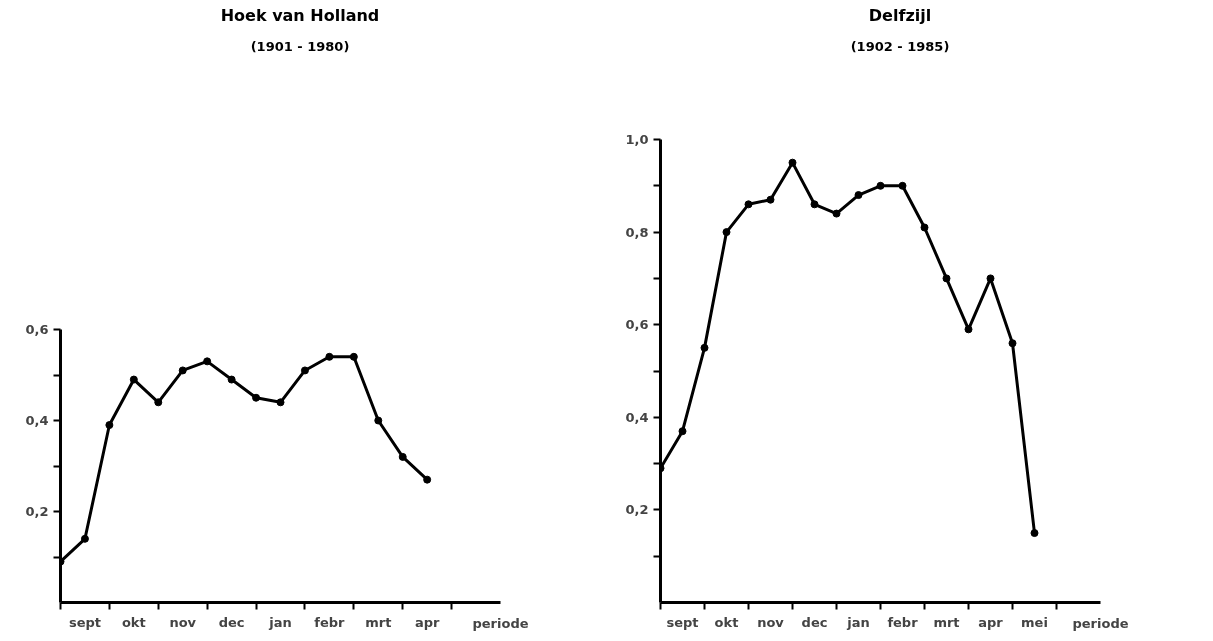 The height and width of the screenshot is (641, 1213). Describe the element at coordinates (637, 140) in the screenshot. I see `y-tick-label: 1,0` at that location.